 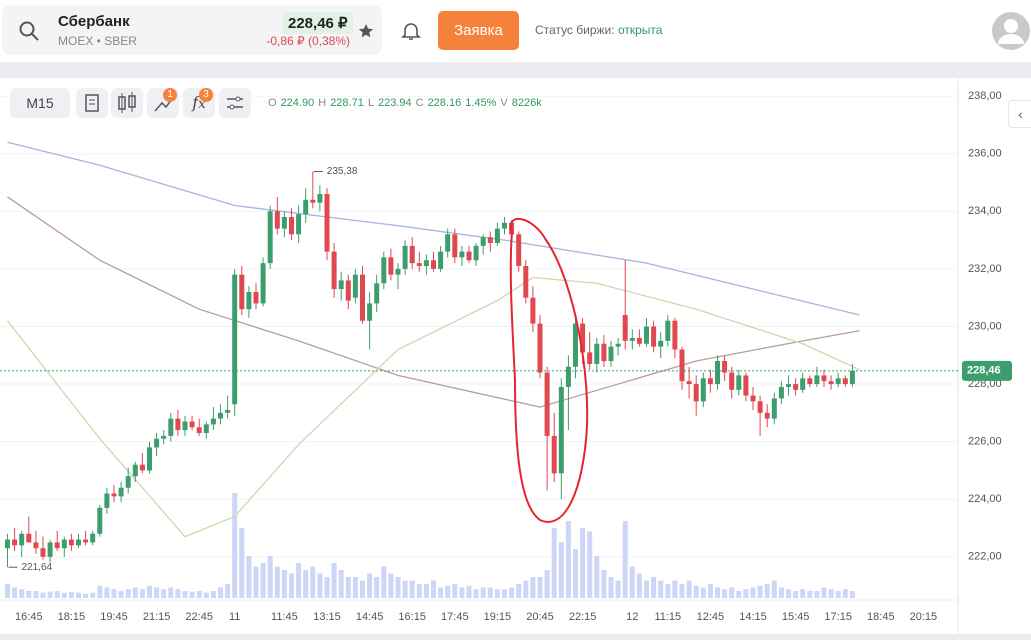 I want to click on avatar, so click(x=1011, y=31).